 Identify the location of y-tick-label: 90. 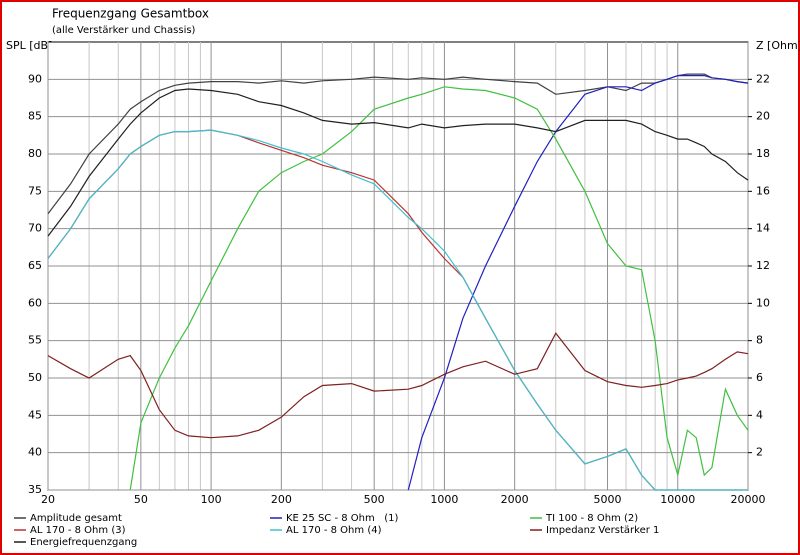
(35, 78).